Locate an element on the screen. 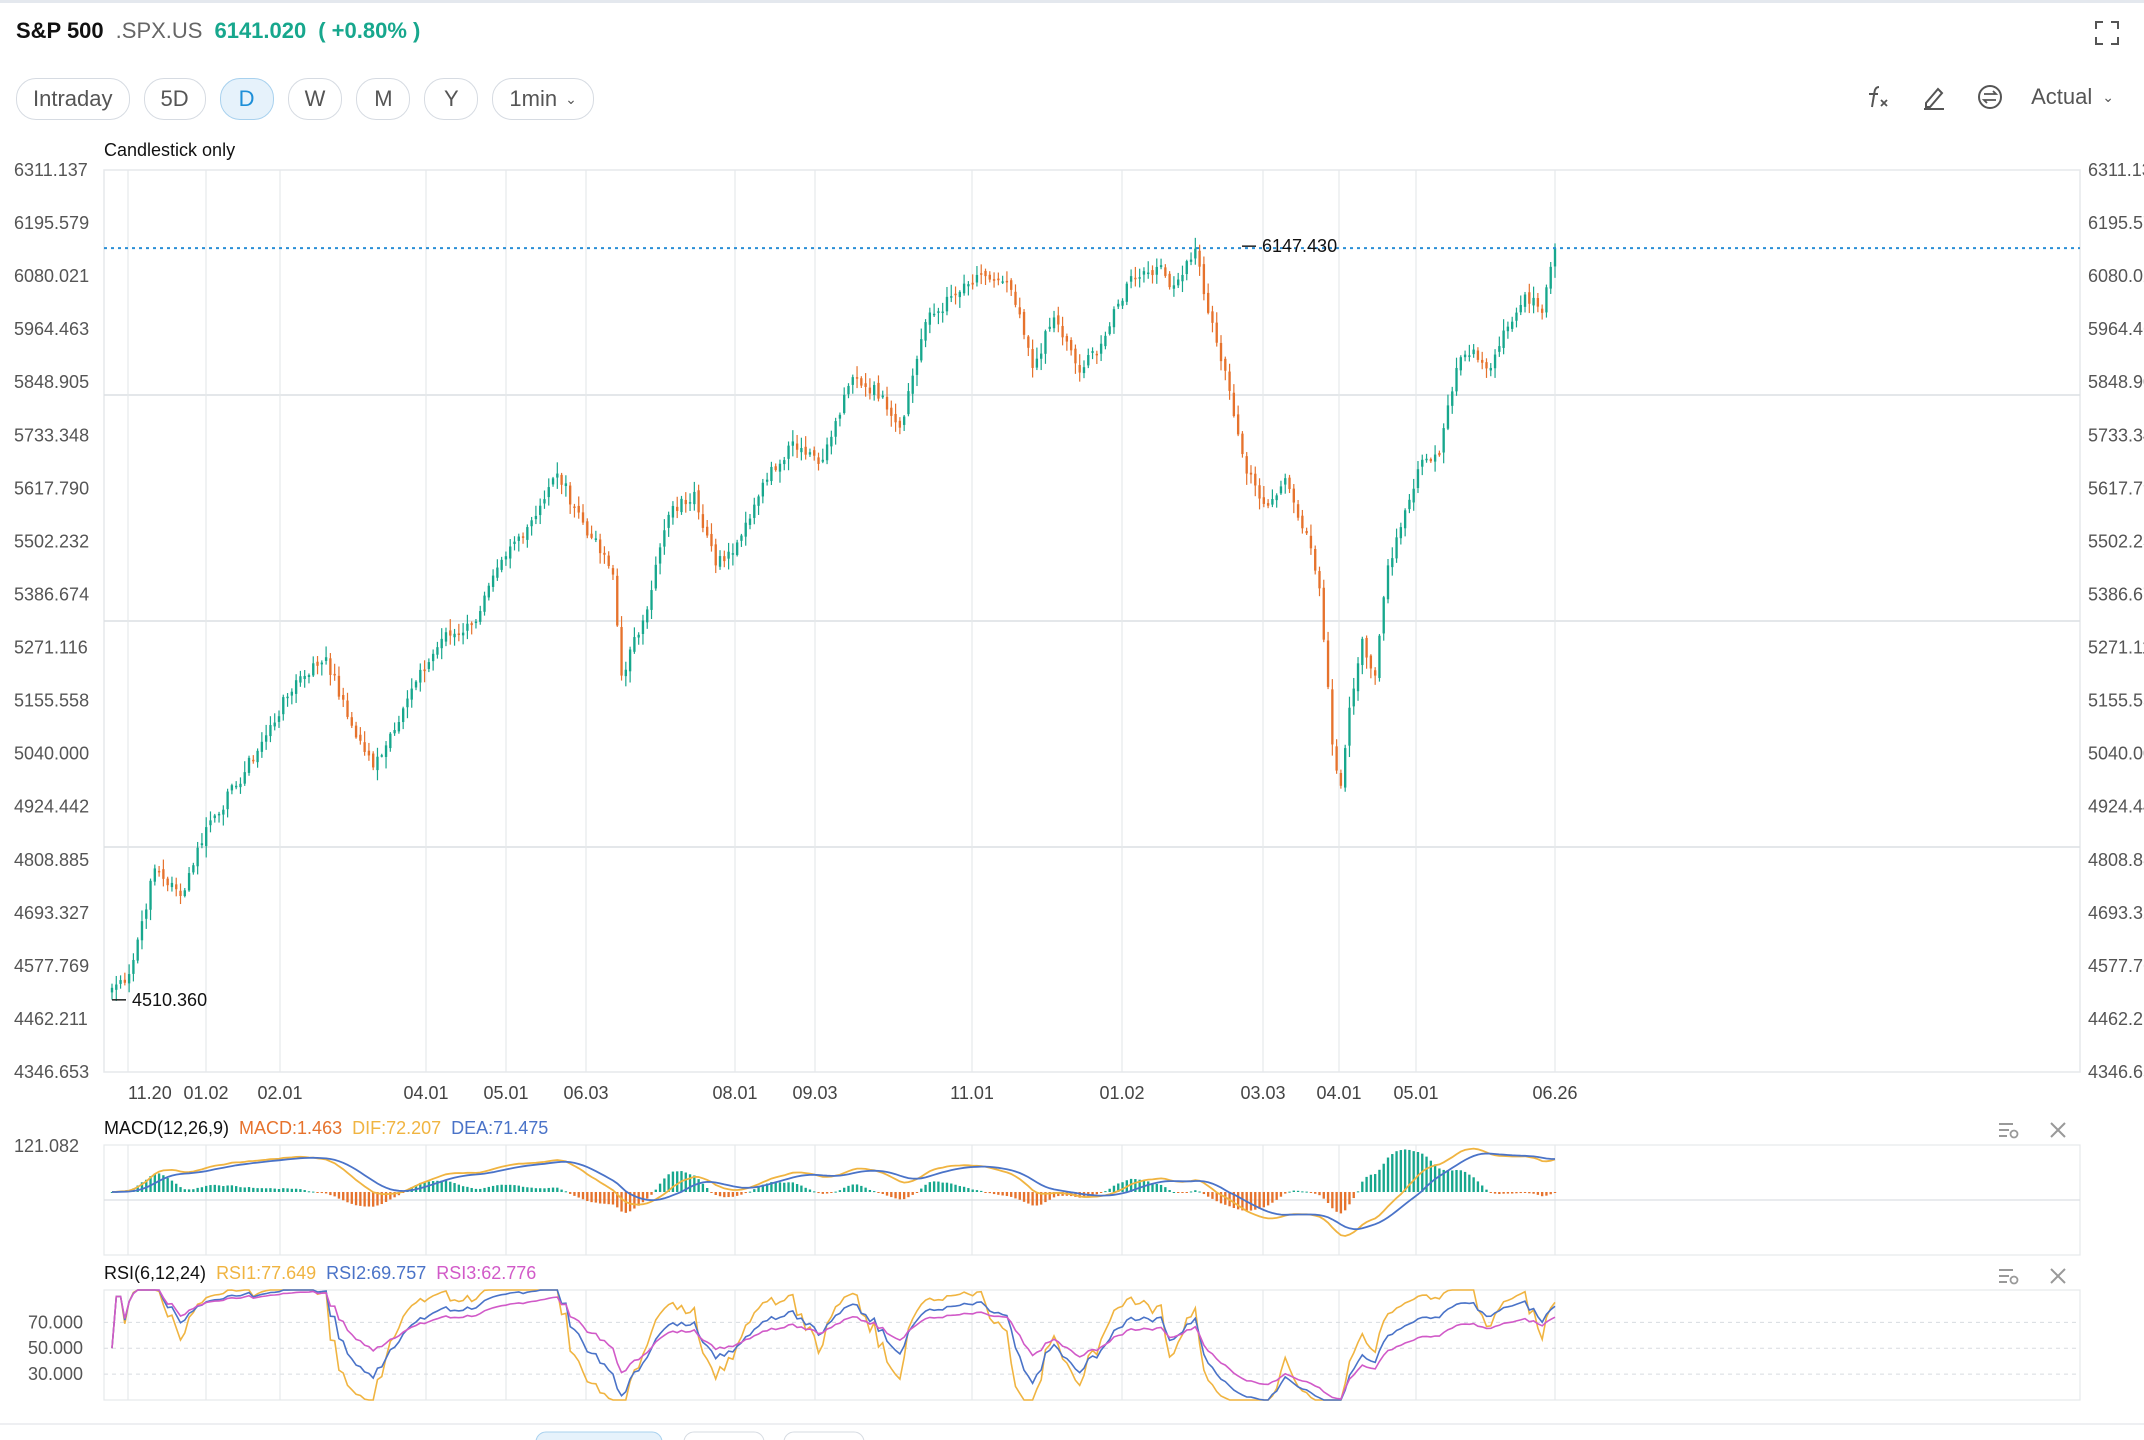 The height and width of the screenshot is (1440, 2144). period-y: Y is located at coordinates (451, 99).